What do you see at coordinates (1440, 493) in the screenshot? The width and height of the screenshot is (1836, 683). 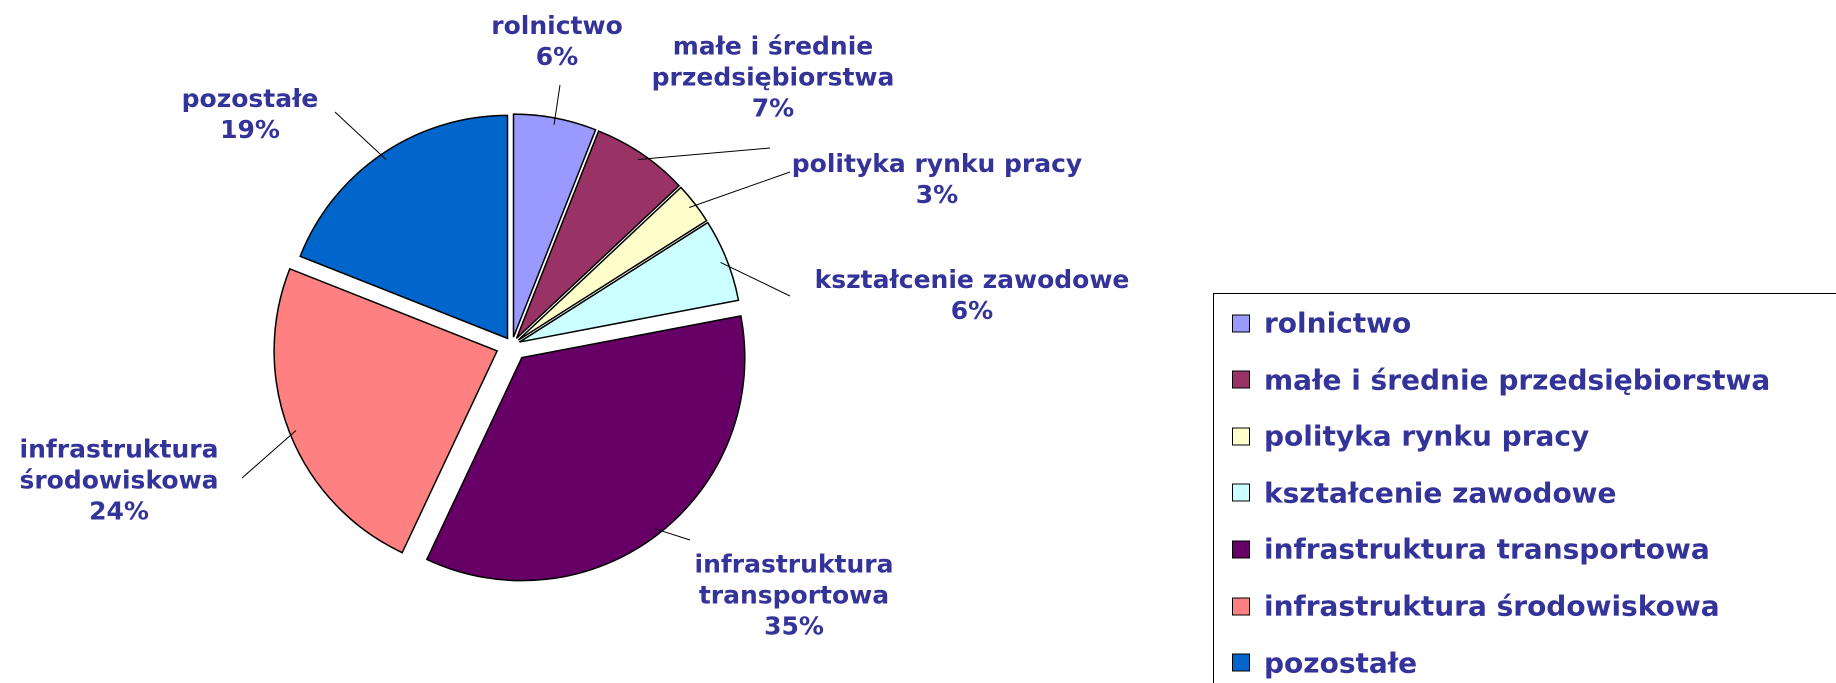 I see `legend-label: kształcenie zawodowe` at bounding box center [1440, 493].